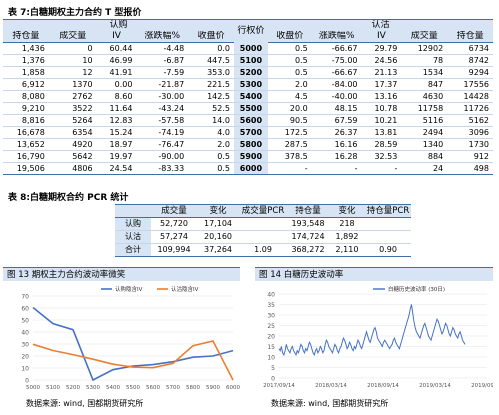  Describe the element at coordinates (72, 96) in the screenshot. I see `call-cell: 2762` at that location.